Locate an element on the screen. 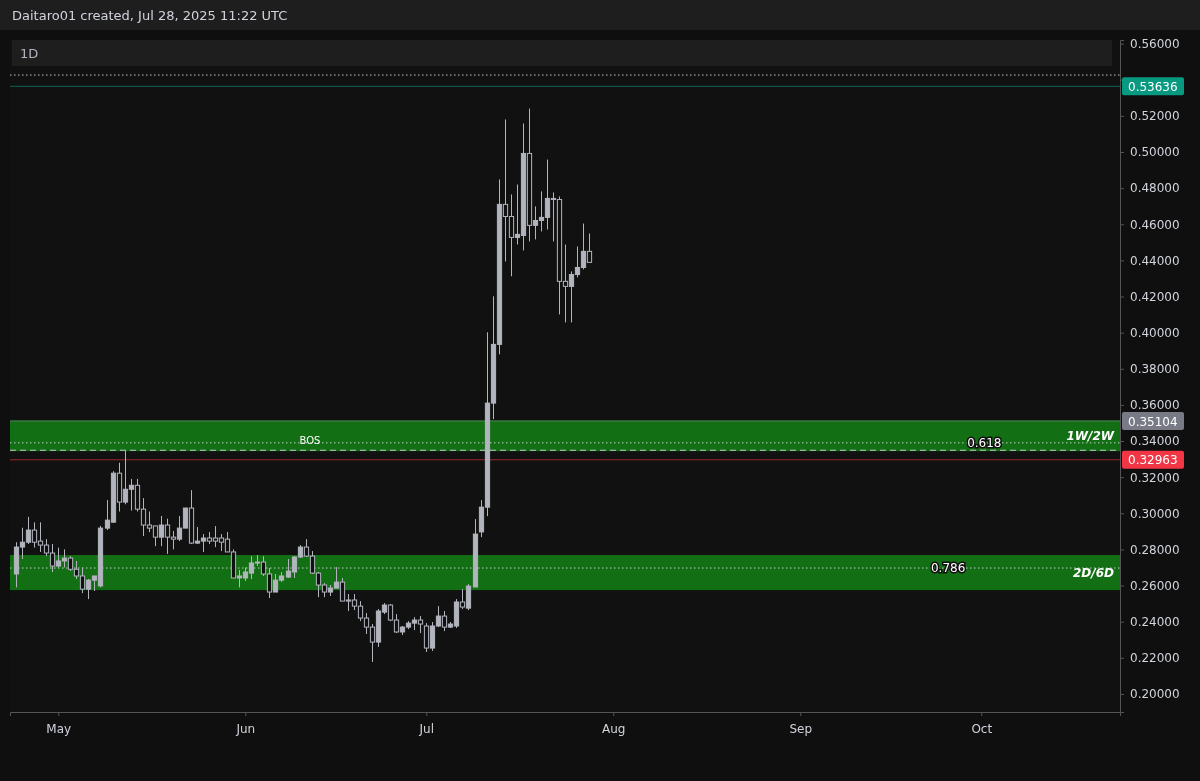 The image size is (1200, 781). y-tick-label: 0.50000 is located at coordinates (1155, 152).